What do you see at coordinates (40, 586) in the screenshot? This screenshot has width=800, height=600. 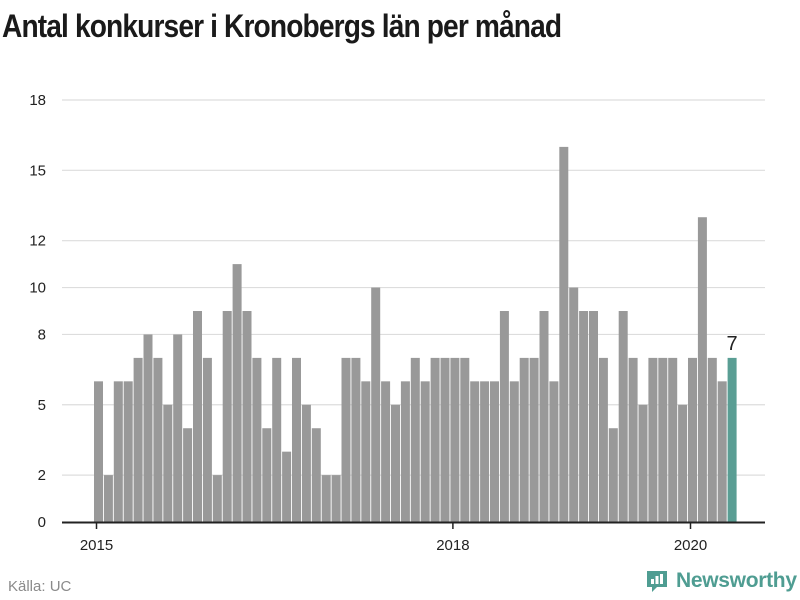 I see `source-note: Källa: UC` at bounding box center [40, 586].